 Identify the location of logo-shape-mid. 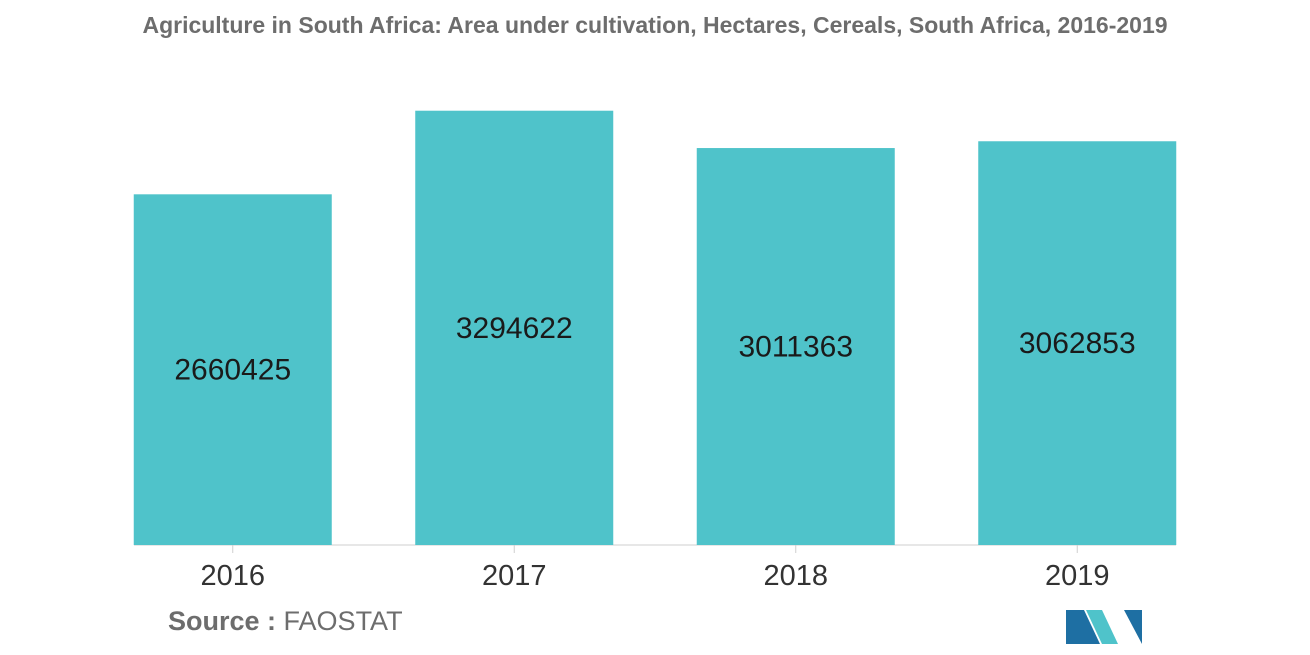
(1102, 627).